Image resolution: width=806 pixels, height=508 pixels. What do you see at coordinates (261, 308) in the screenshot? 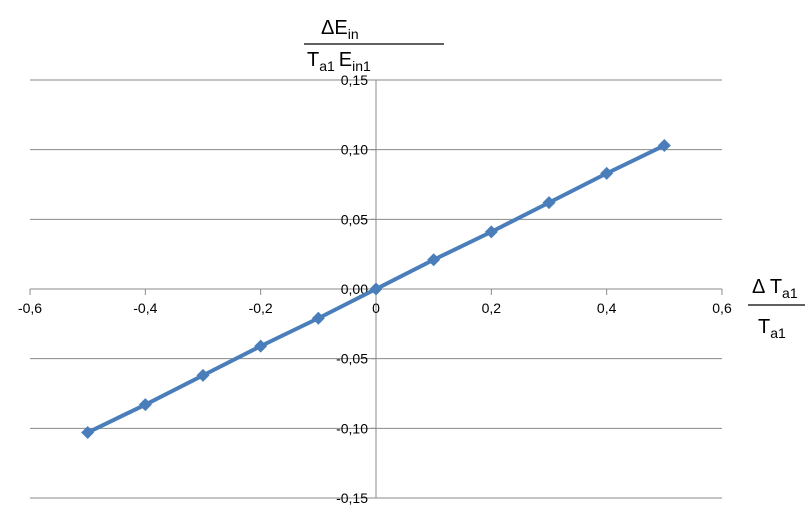
I see `x-tick-label: -0,2` at bounding box center [261, 308].